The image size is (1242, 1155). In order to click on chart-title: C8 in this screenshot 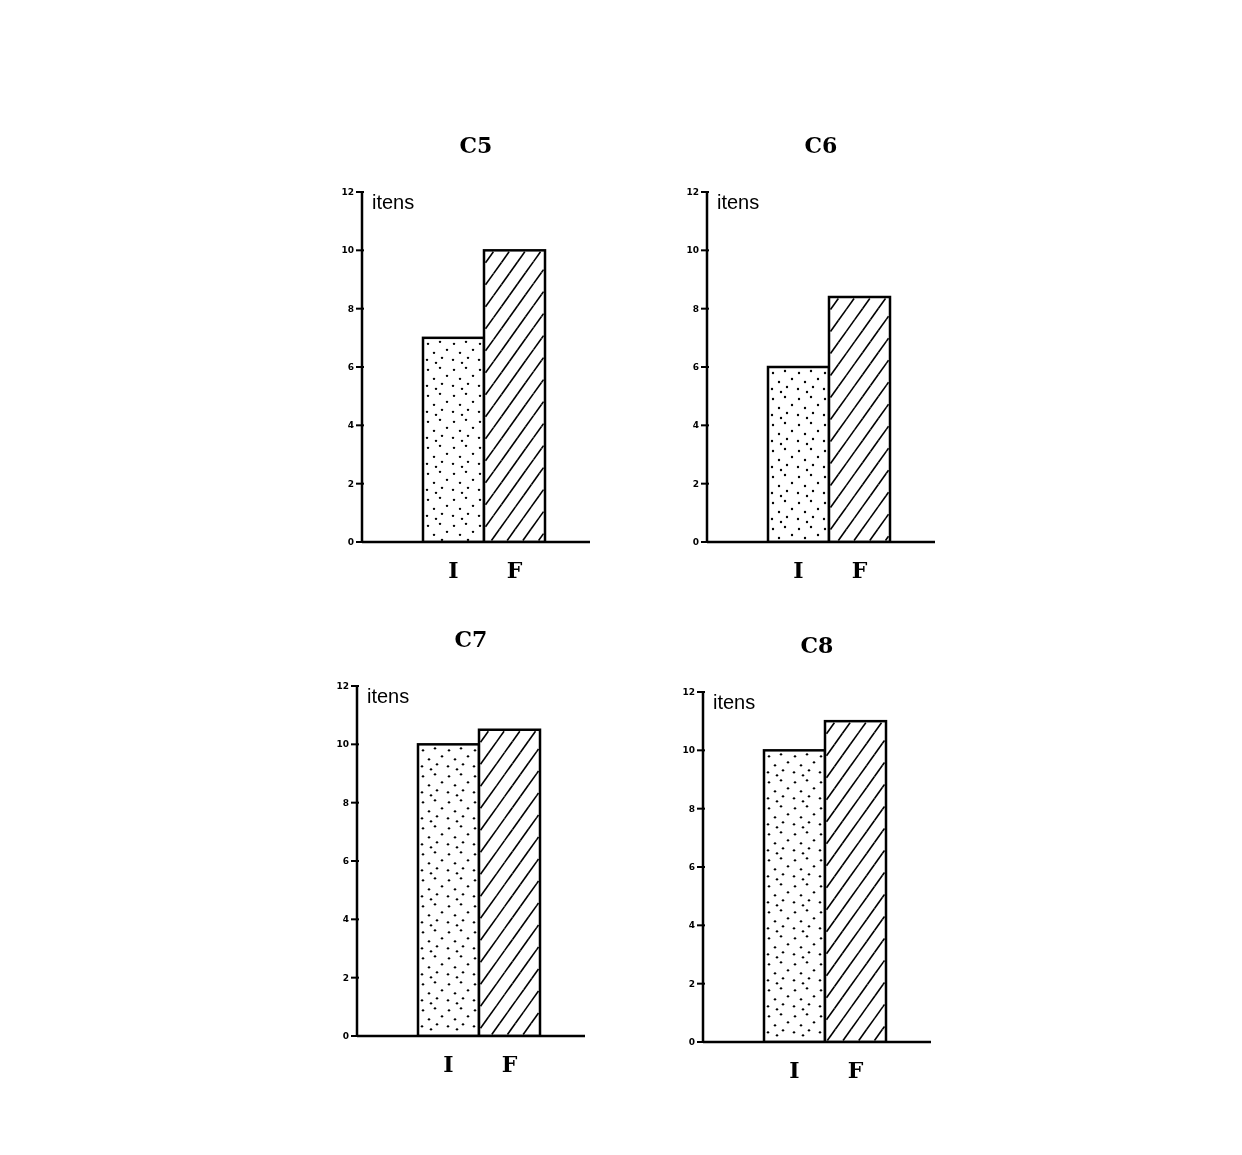, I will do `click(817, 645)`.